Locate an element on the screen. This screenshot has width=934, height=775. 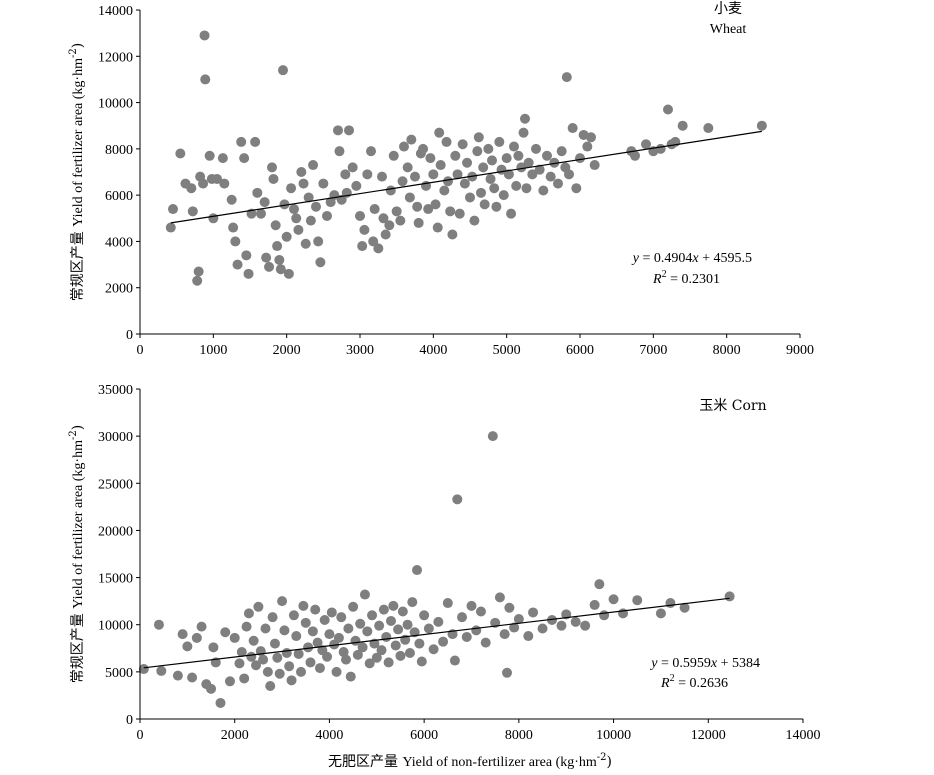
corn-x-tick-label: 0 is located at coordinates (140, 735).